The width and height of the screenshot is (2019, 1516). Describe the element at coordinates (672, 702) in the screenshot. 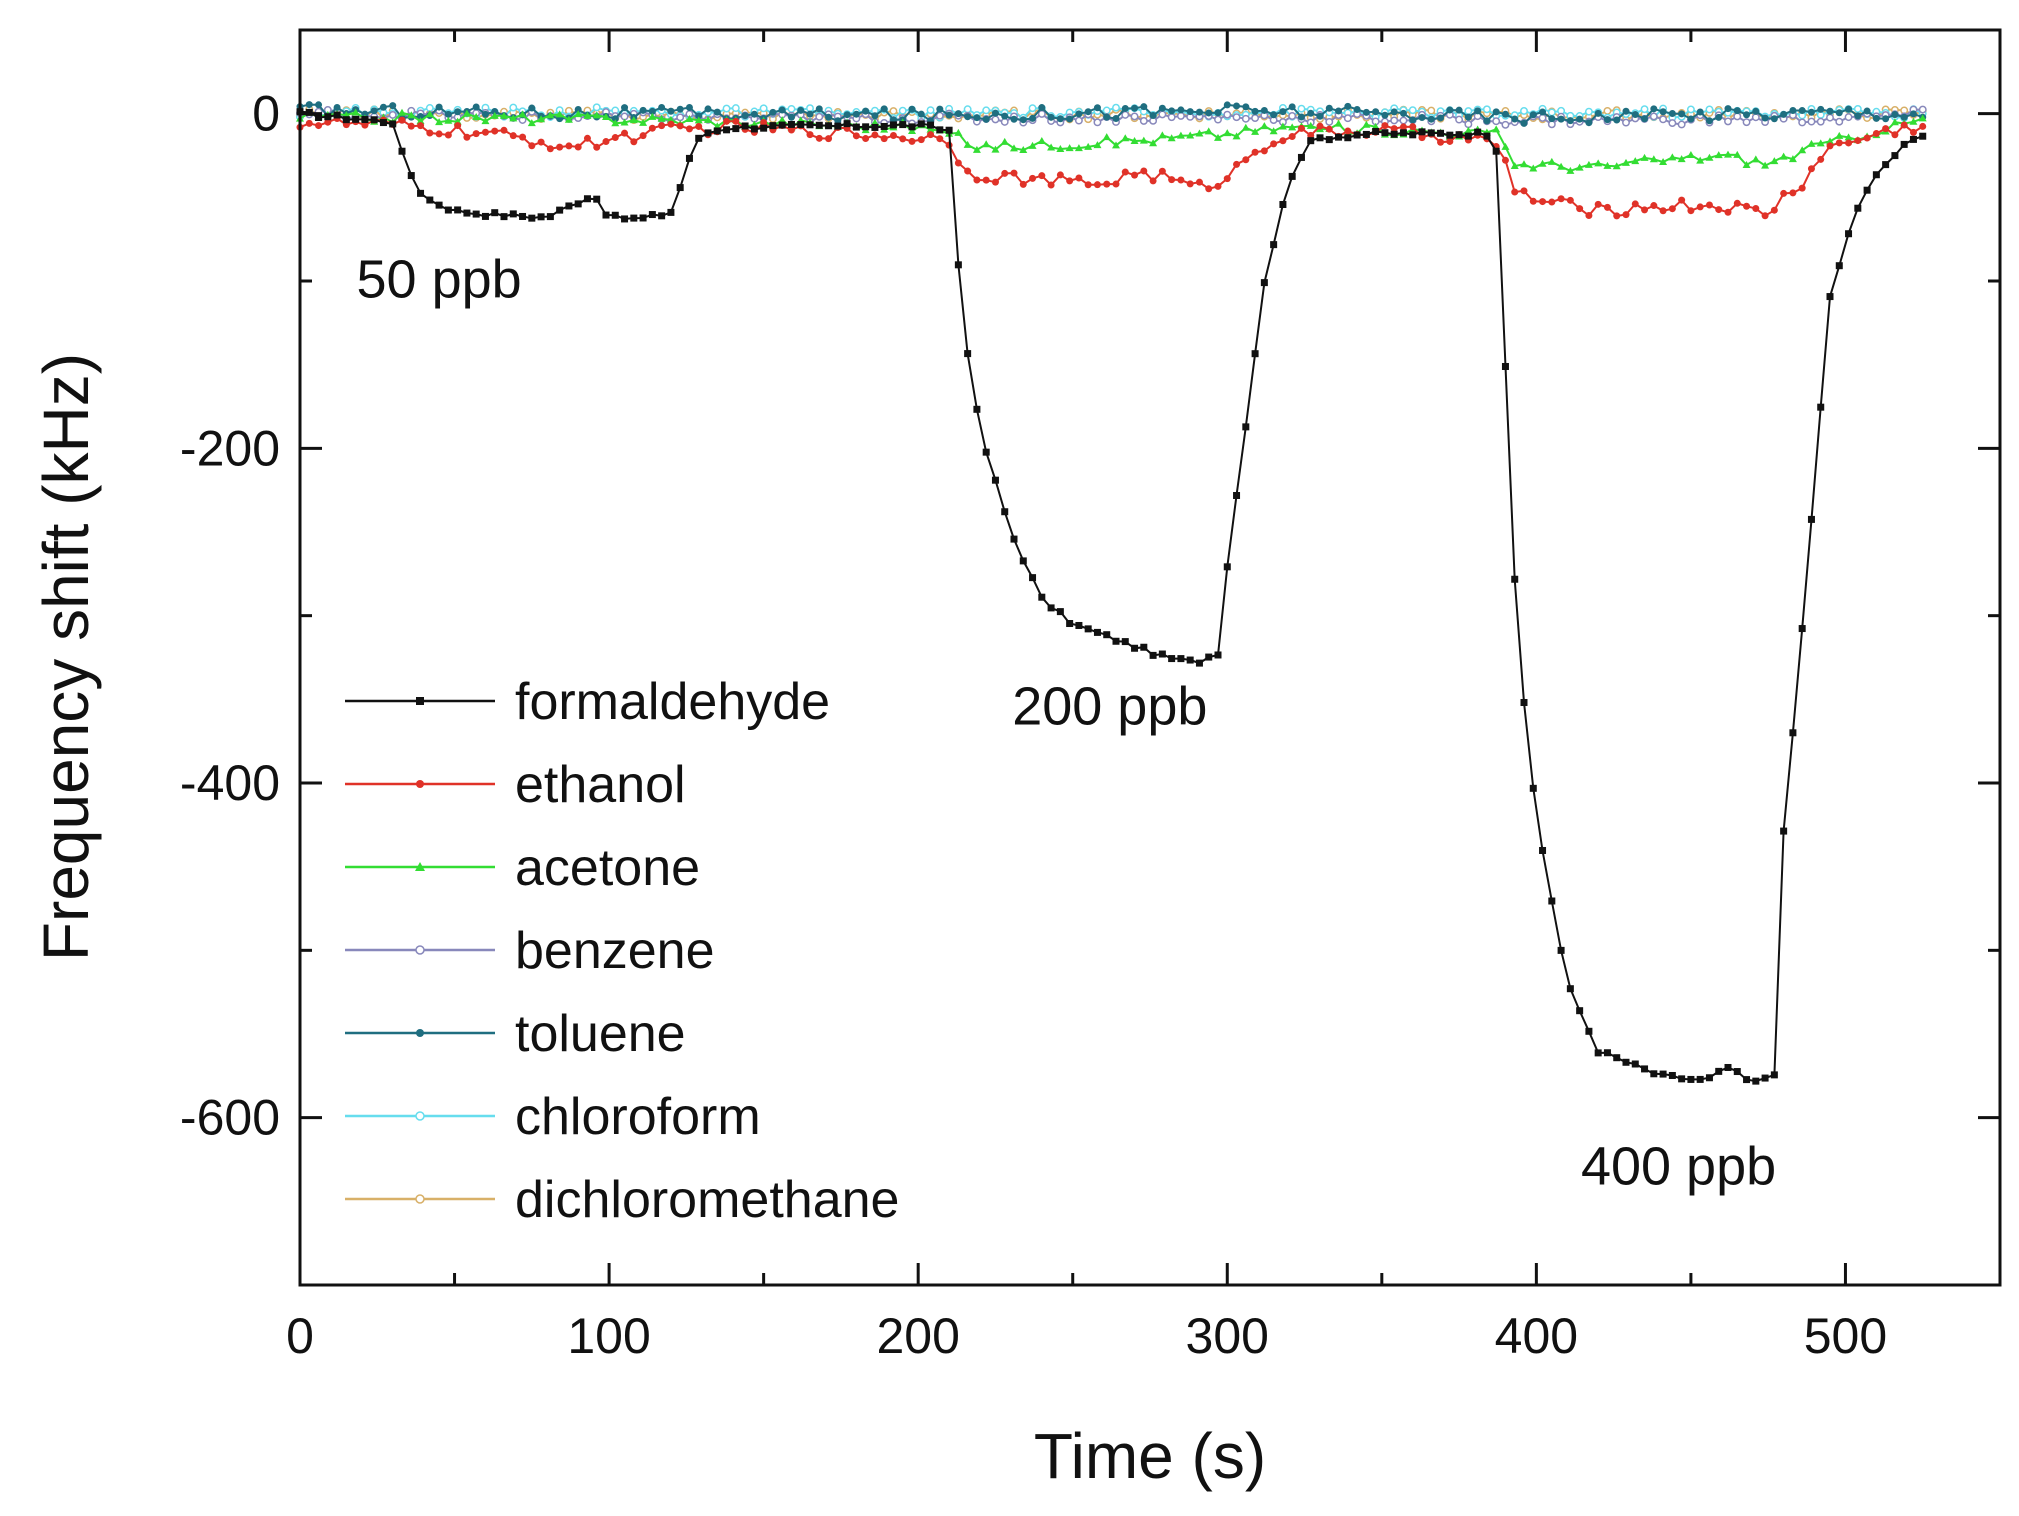

I see `legend-label: formaldehyde` at that location.